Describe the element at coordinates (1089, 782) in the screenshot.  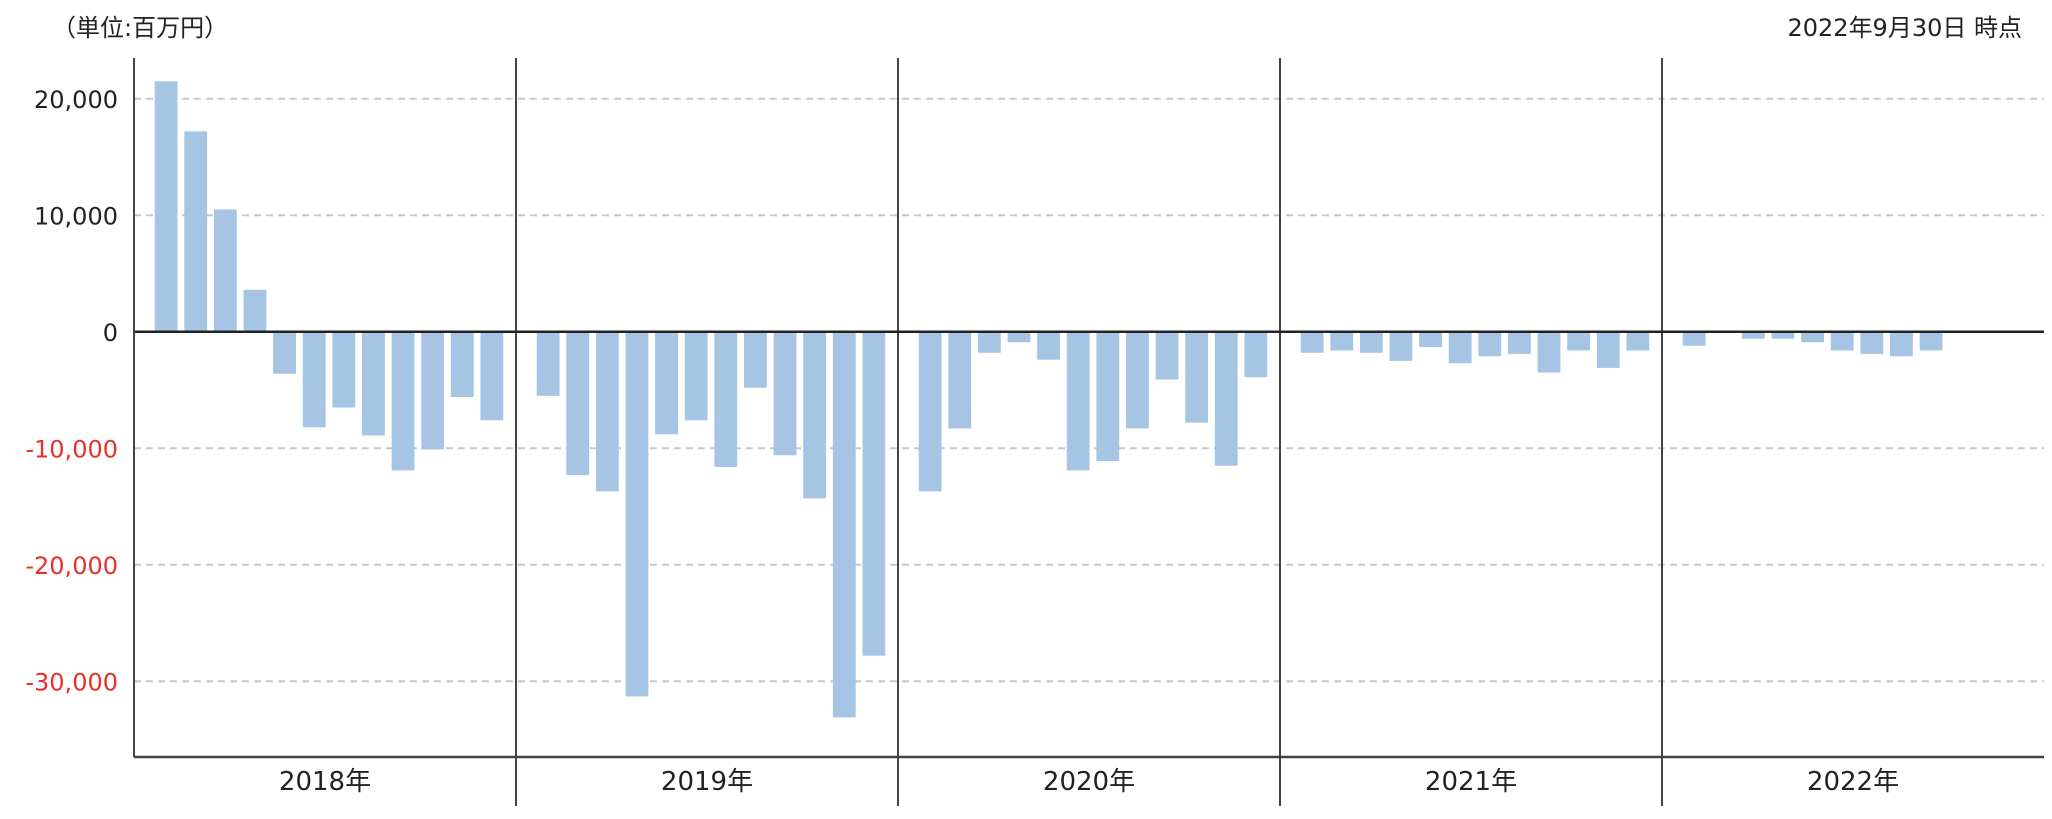
I see `x-category-label: 2020年` at that location.